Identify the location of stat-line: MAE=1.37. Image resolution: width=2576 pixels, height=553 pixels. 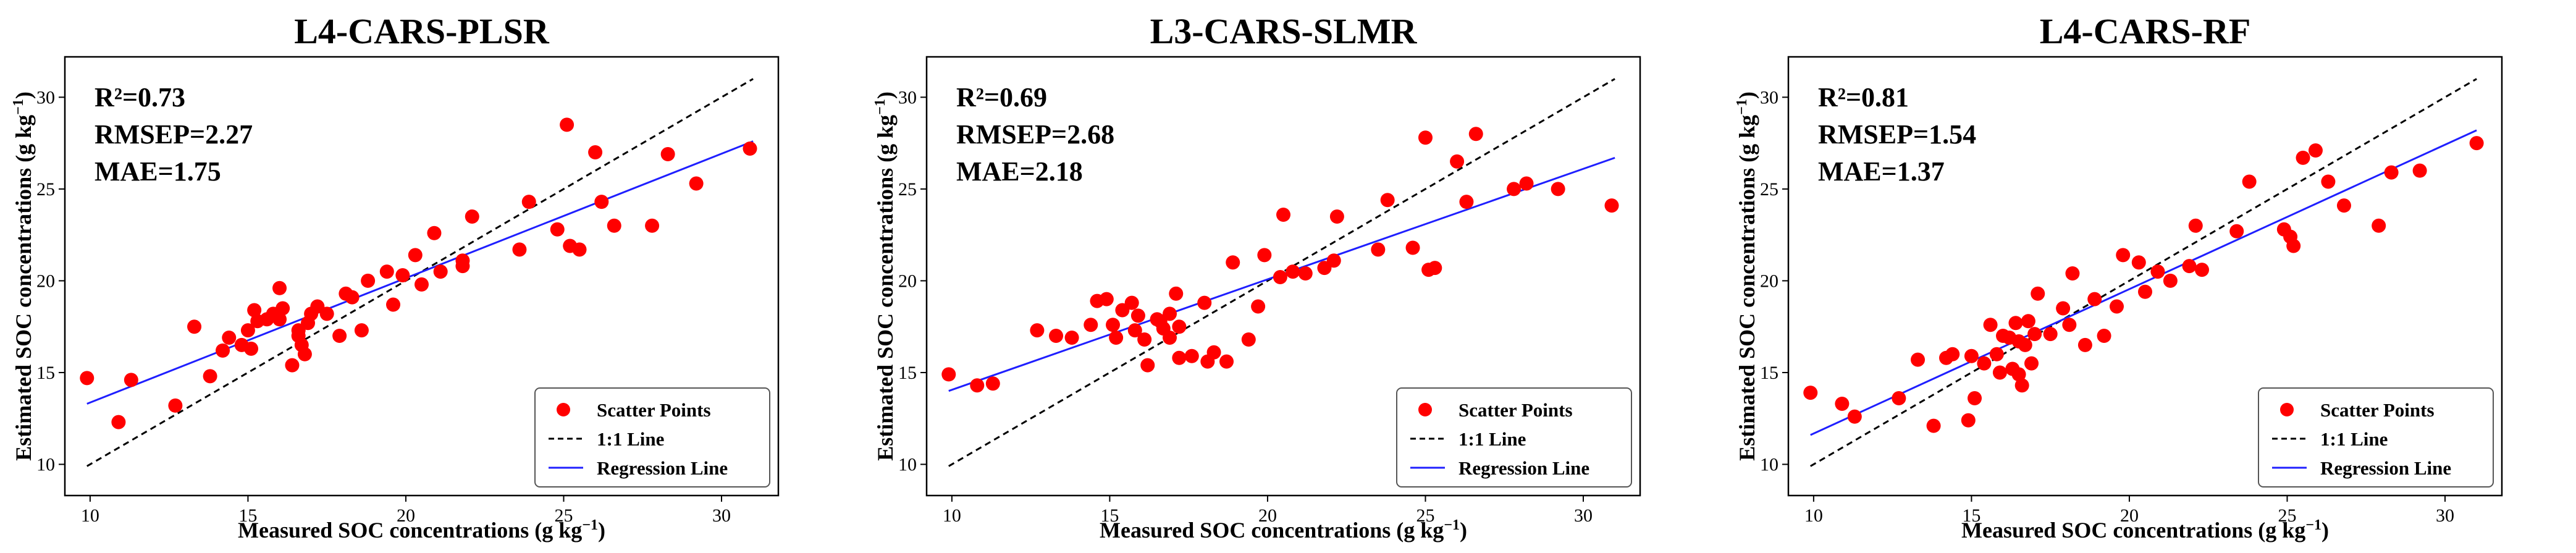
(1881, 171).